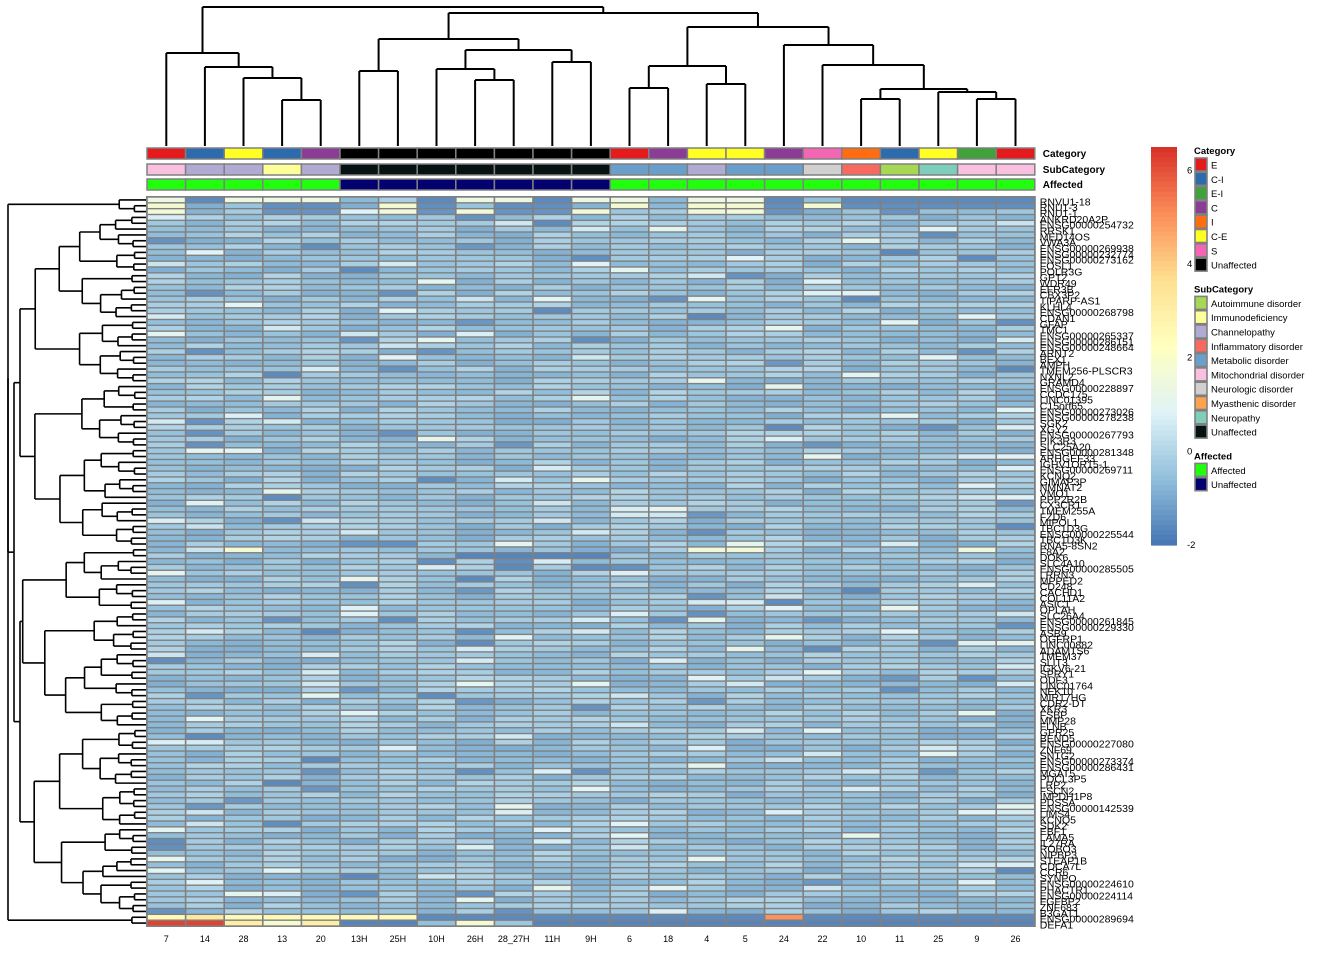 The width and height of the screenshot is (1344, 960). What do you see at coordinates (668, 184) in the screenshot?
I see `annotation-cell-affected` at bounding box center [668, 184].